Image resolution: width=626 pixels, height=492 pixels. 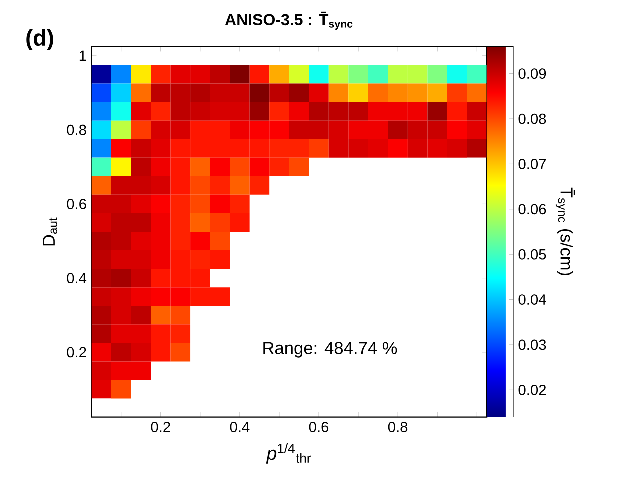 What do you see at coordinates (398, 427) in the screenshot?
I see `x-tick-label: 0.8` at bounding box center [398, 427].